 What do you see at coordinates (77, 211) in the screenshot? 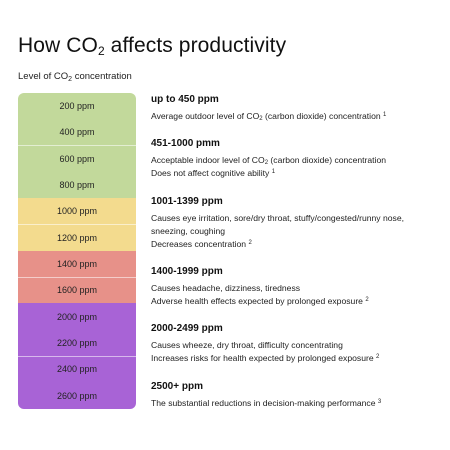
I see `scale-tick: 1000 ppm` at bounding box center [77, 211].